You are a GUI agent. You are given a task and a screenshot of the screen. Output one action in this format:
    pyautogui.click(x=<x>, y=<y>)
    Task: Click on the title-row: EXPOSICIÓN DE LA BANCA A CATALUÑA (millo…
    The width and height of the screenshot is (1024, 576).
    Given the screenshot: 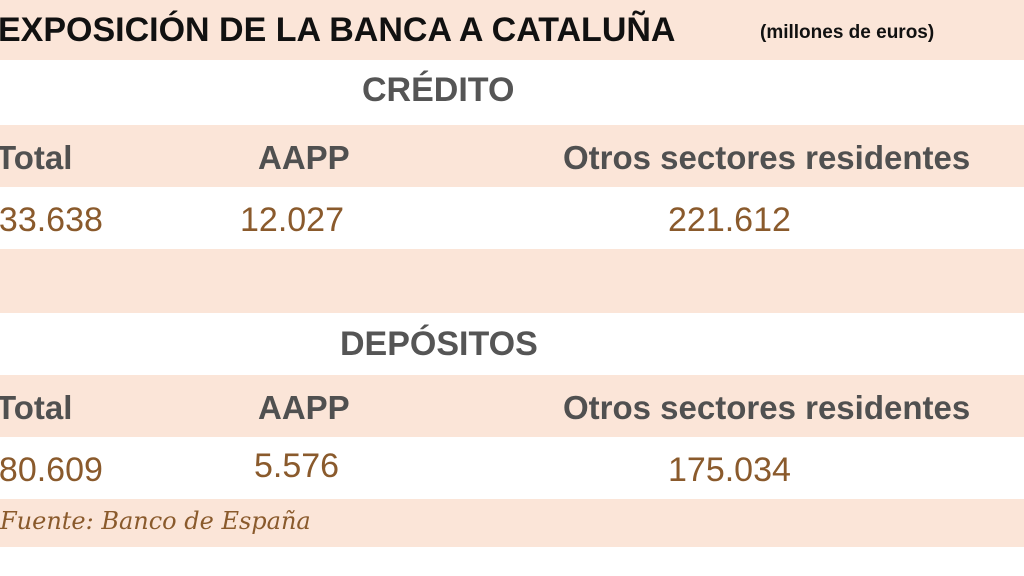 What is the action you would take?
    pyautogui.click(x=512, y=30)
    